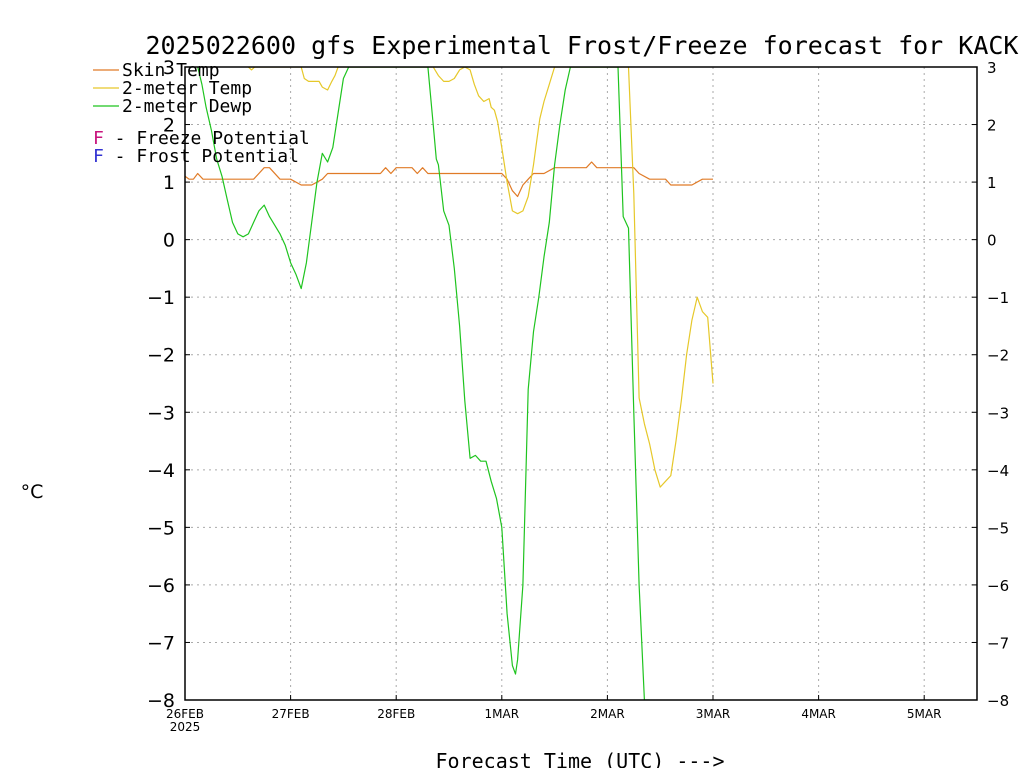 The image size is (1024, 768). Describe the element at coordinates (161, 643) in the screenshot. I see `y-tick-label-left: −7` at that location.